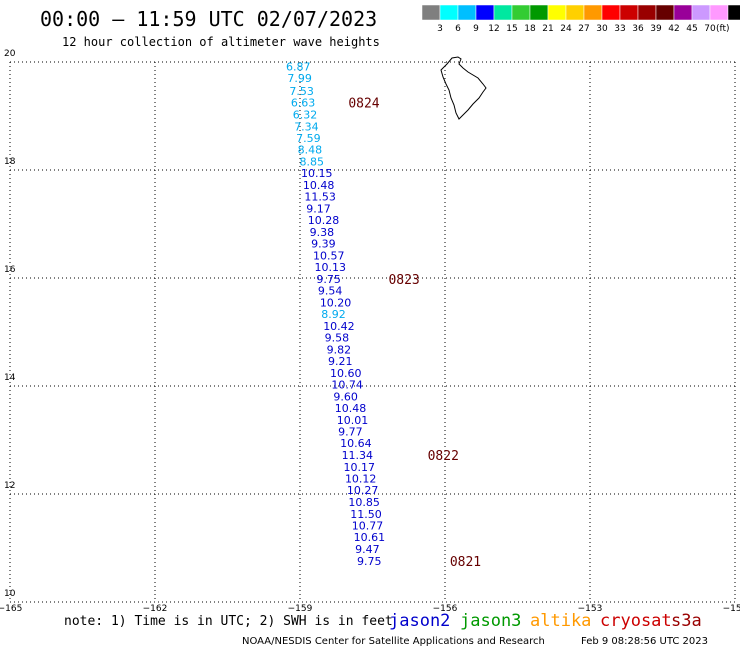 This screenshot has width=740, height=650. Describe the element at coordinates (299, 78) in the screenshot. I see `wave-height-point: 7.99` at that location.